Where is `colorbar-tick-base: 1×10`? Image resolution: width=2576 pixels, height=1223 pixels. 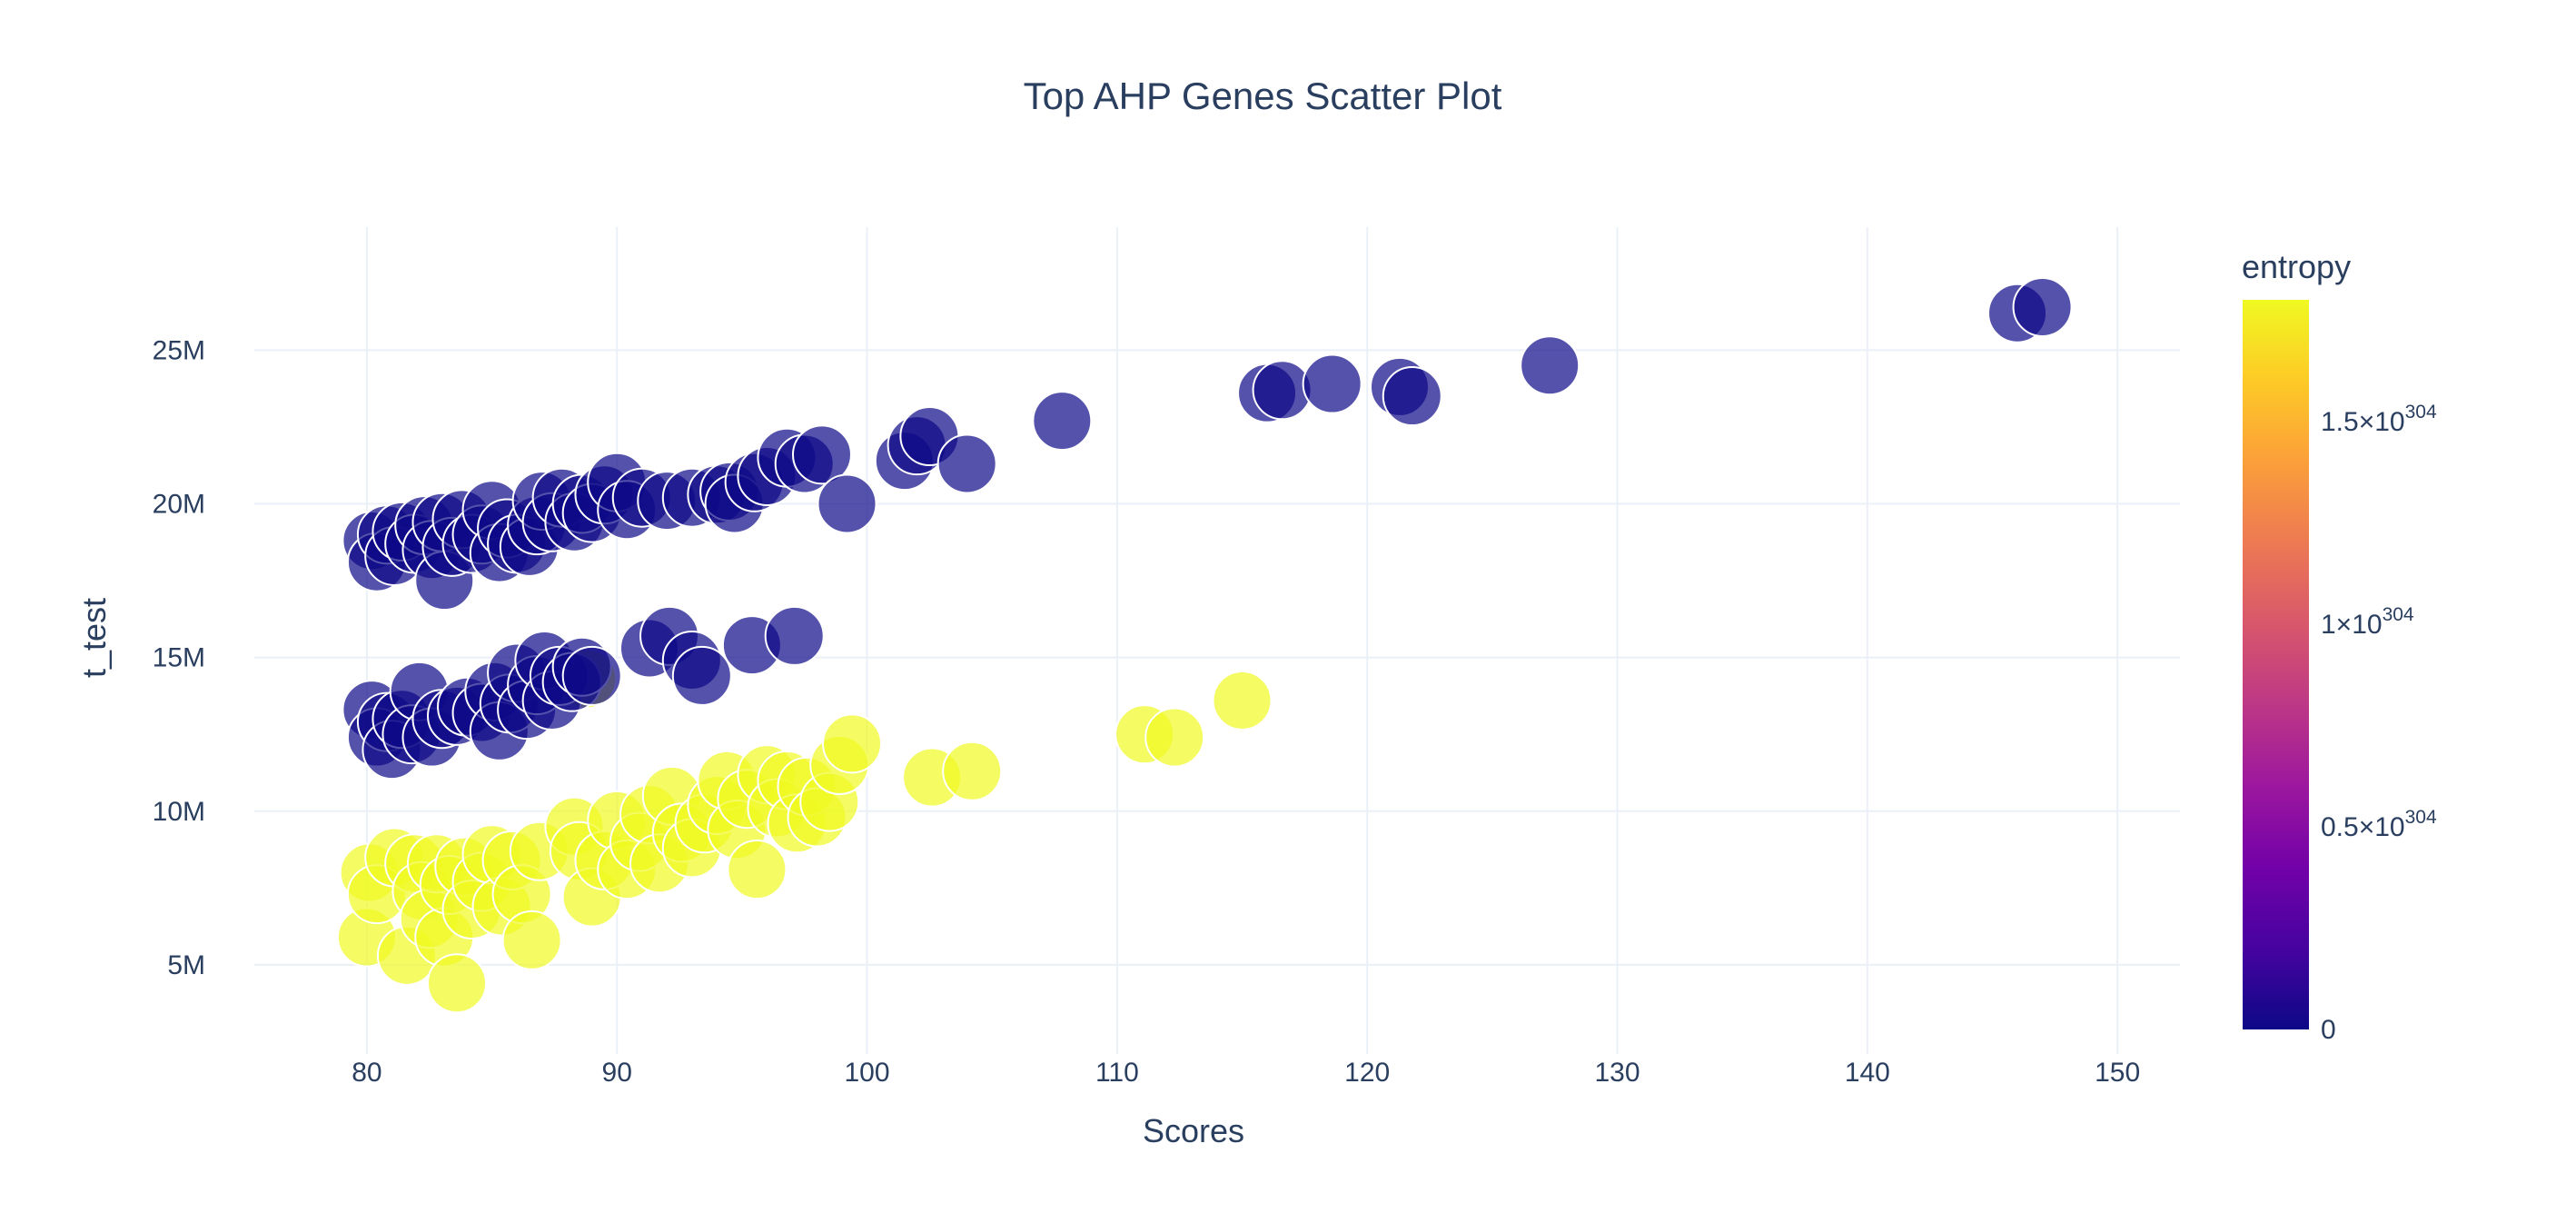
colorbar-tick-base: 1×10 is located at coordinates (2352, 625).